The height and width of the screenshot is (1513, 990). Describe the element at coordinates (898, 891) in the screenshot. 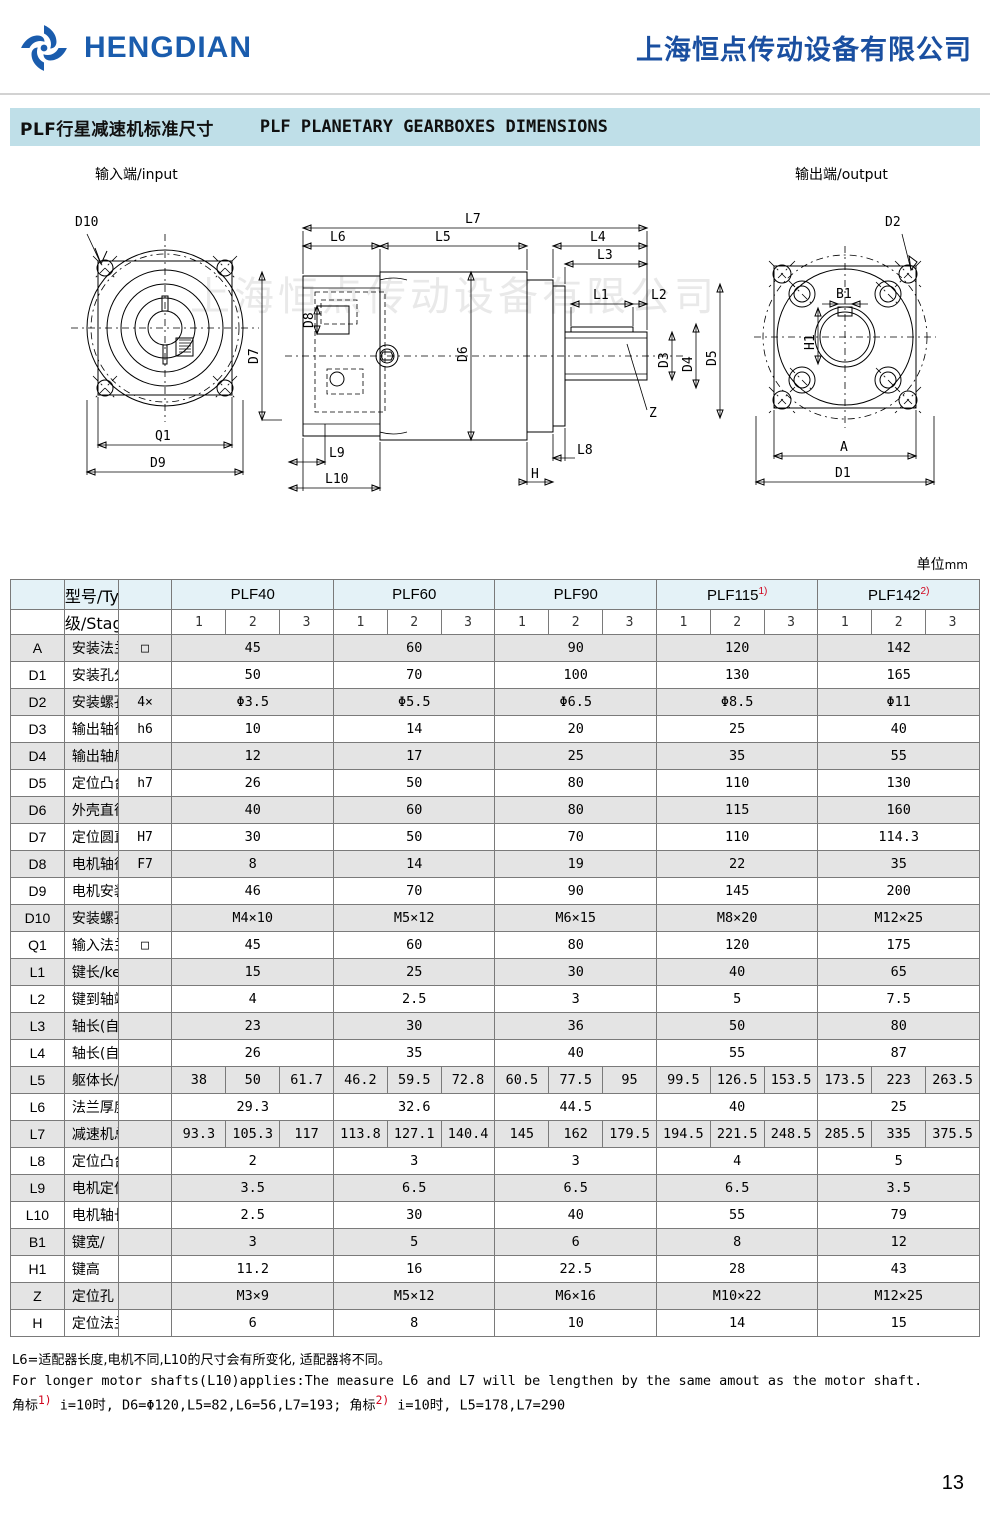

I see `row-value: 200` at that location.